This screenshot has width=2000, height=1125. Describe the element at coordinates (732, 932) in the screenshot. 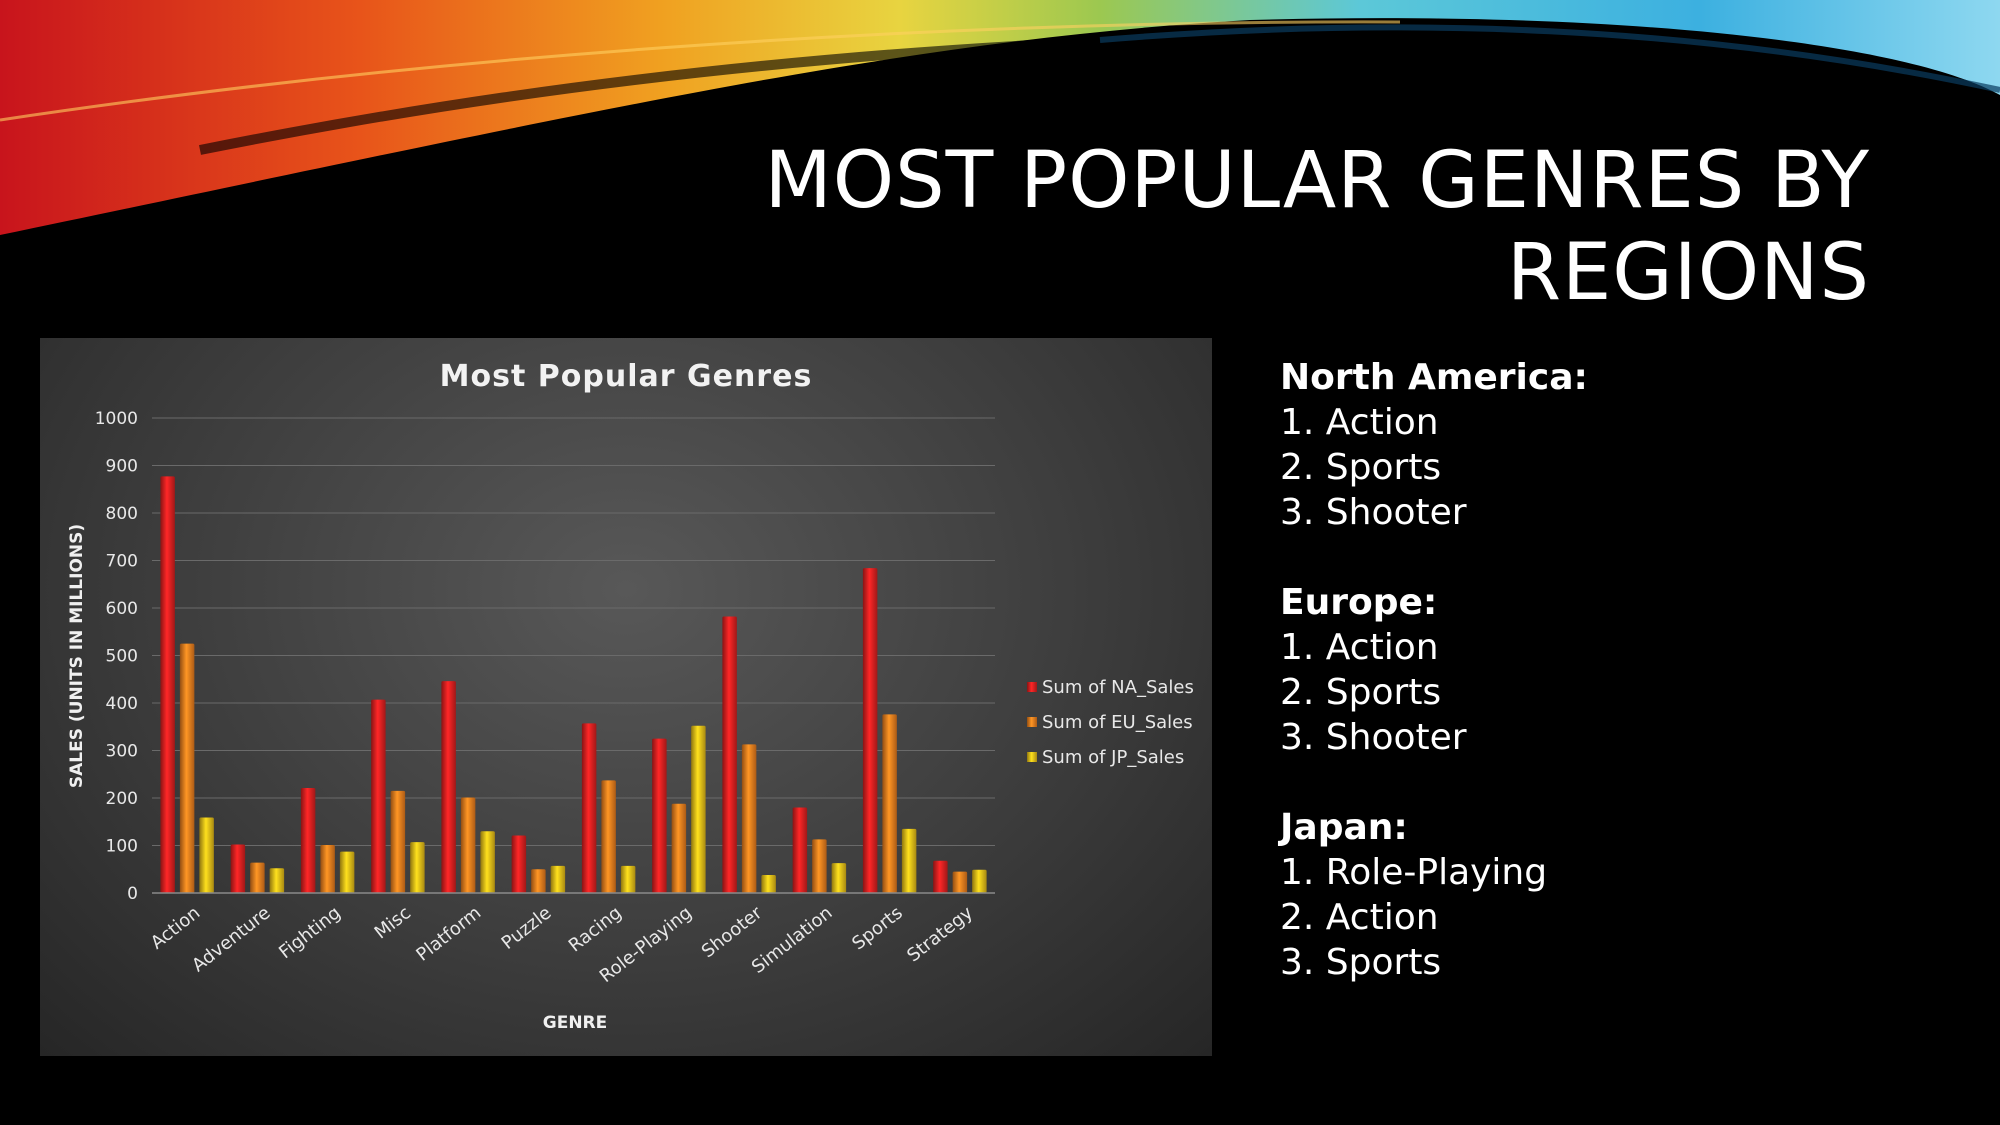

I see `x-category-label: Shooter` at that location.